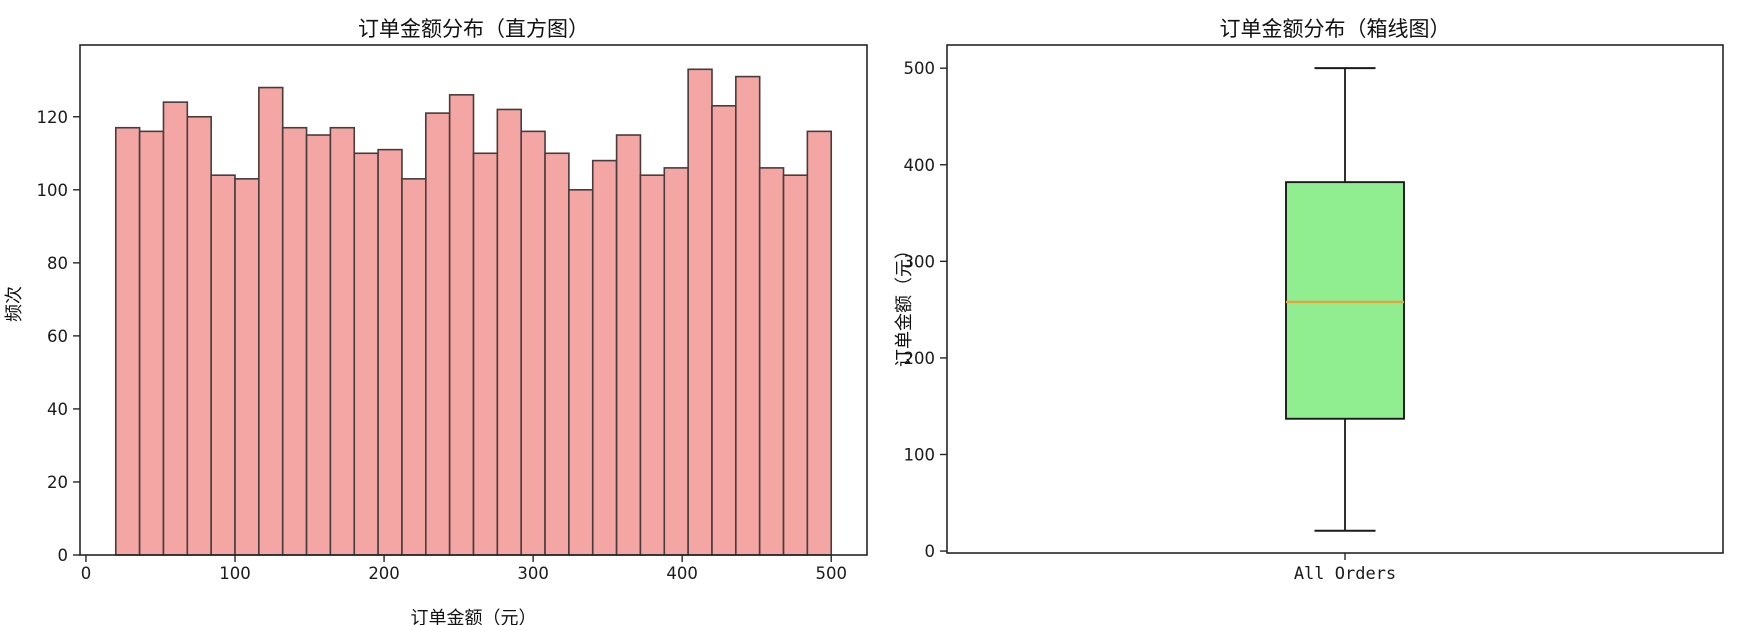 This screenshot has width=1750, height=625. What do you see at coordinates (682, 573) in the screenshot?
I see `x-tick-label: 400` at bounding box center [682, 573].